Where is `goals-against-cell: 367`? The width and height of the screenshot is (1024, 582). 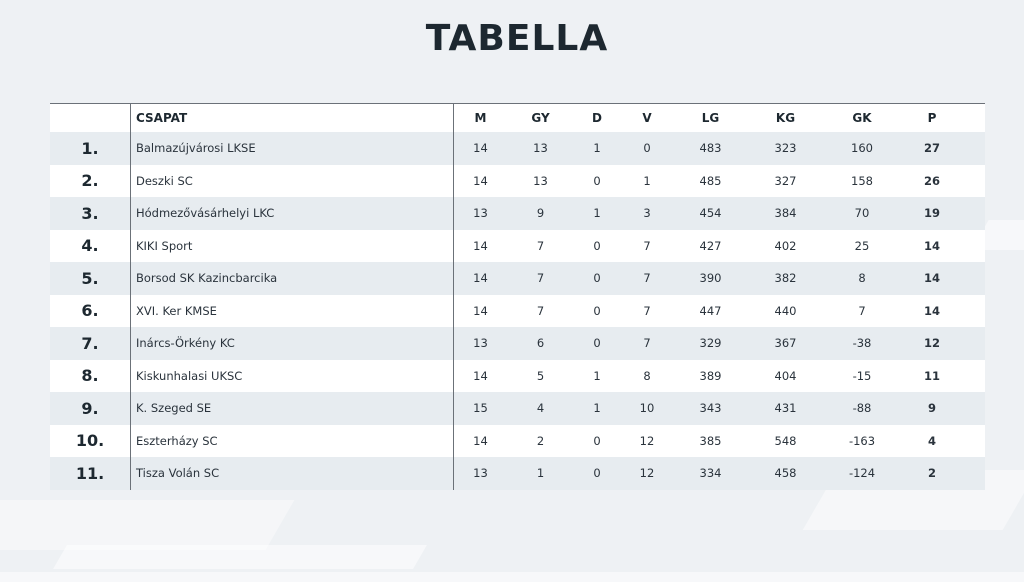
goals-against-cell: 367 is located at coordinates (785, 343).